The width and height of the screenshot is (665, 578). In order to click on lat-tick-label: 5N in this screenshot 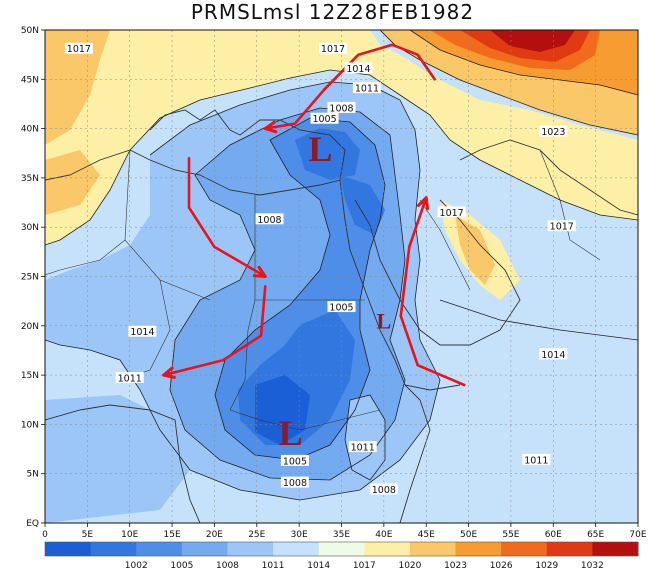, I will do `click(33, 475)`.